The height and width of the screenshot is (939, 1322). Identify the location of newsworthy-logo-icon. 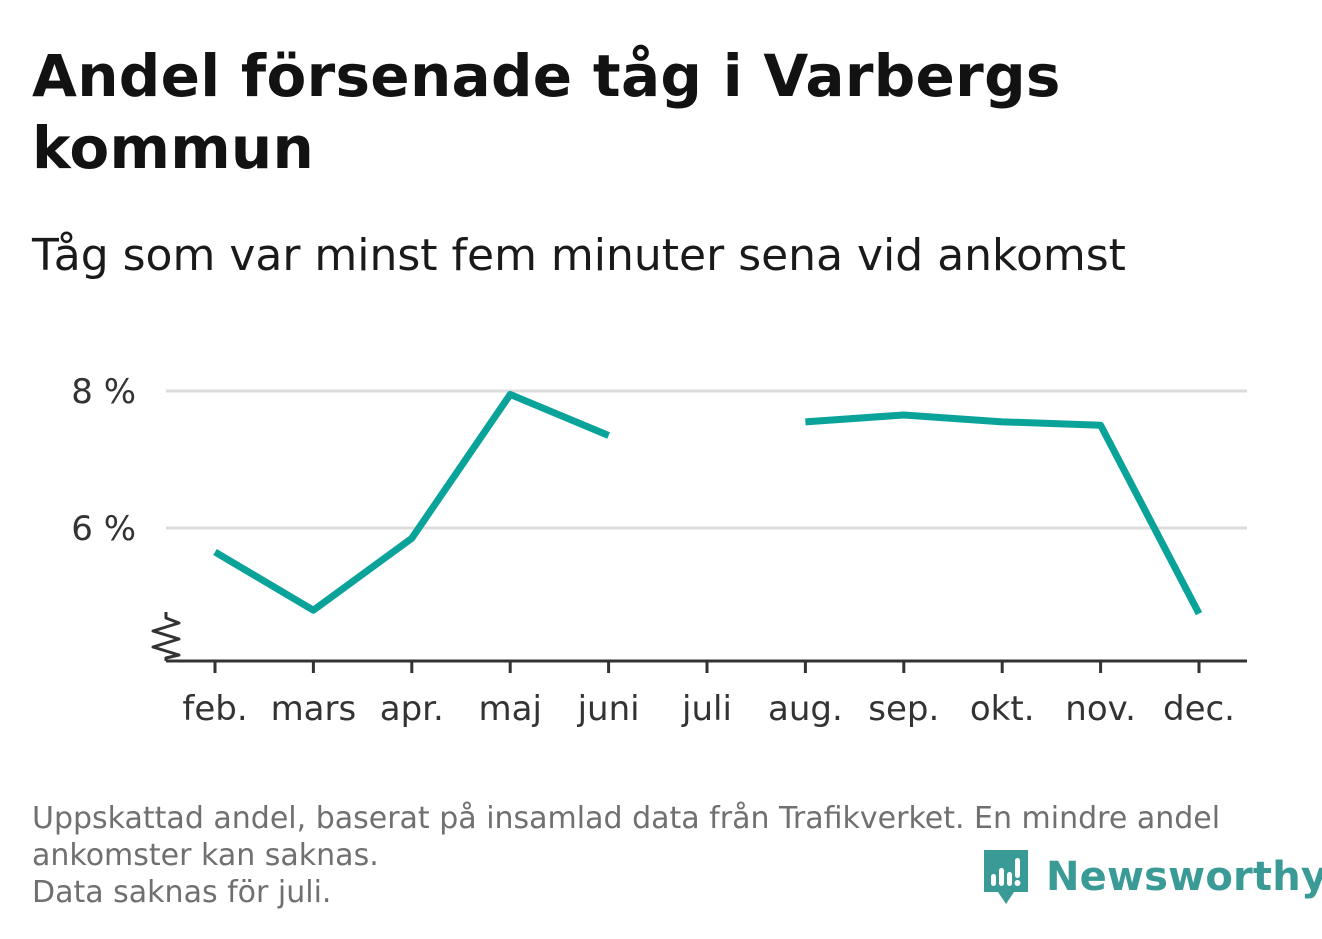
(1006, 877).